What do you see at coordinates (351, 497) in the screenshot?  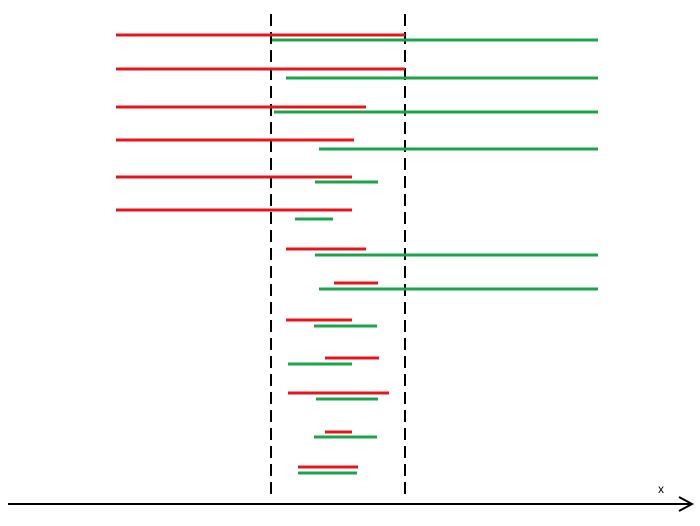 I see `x-axis: x` at bounding box center [351, 497].